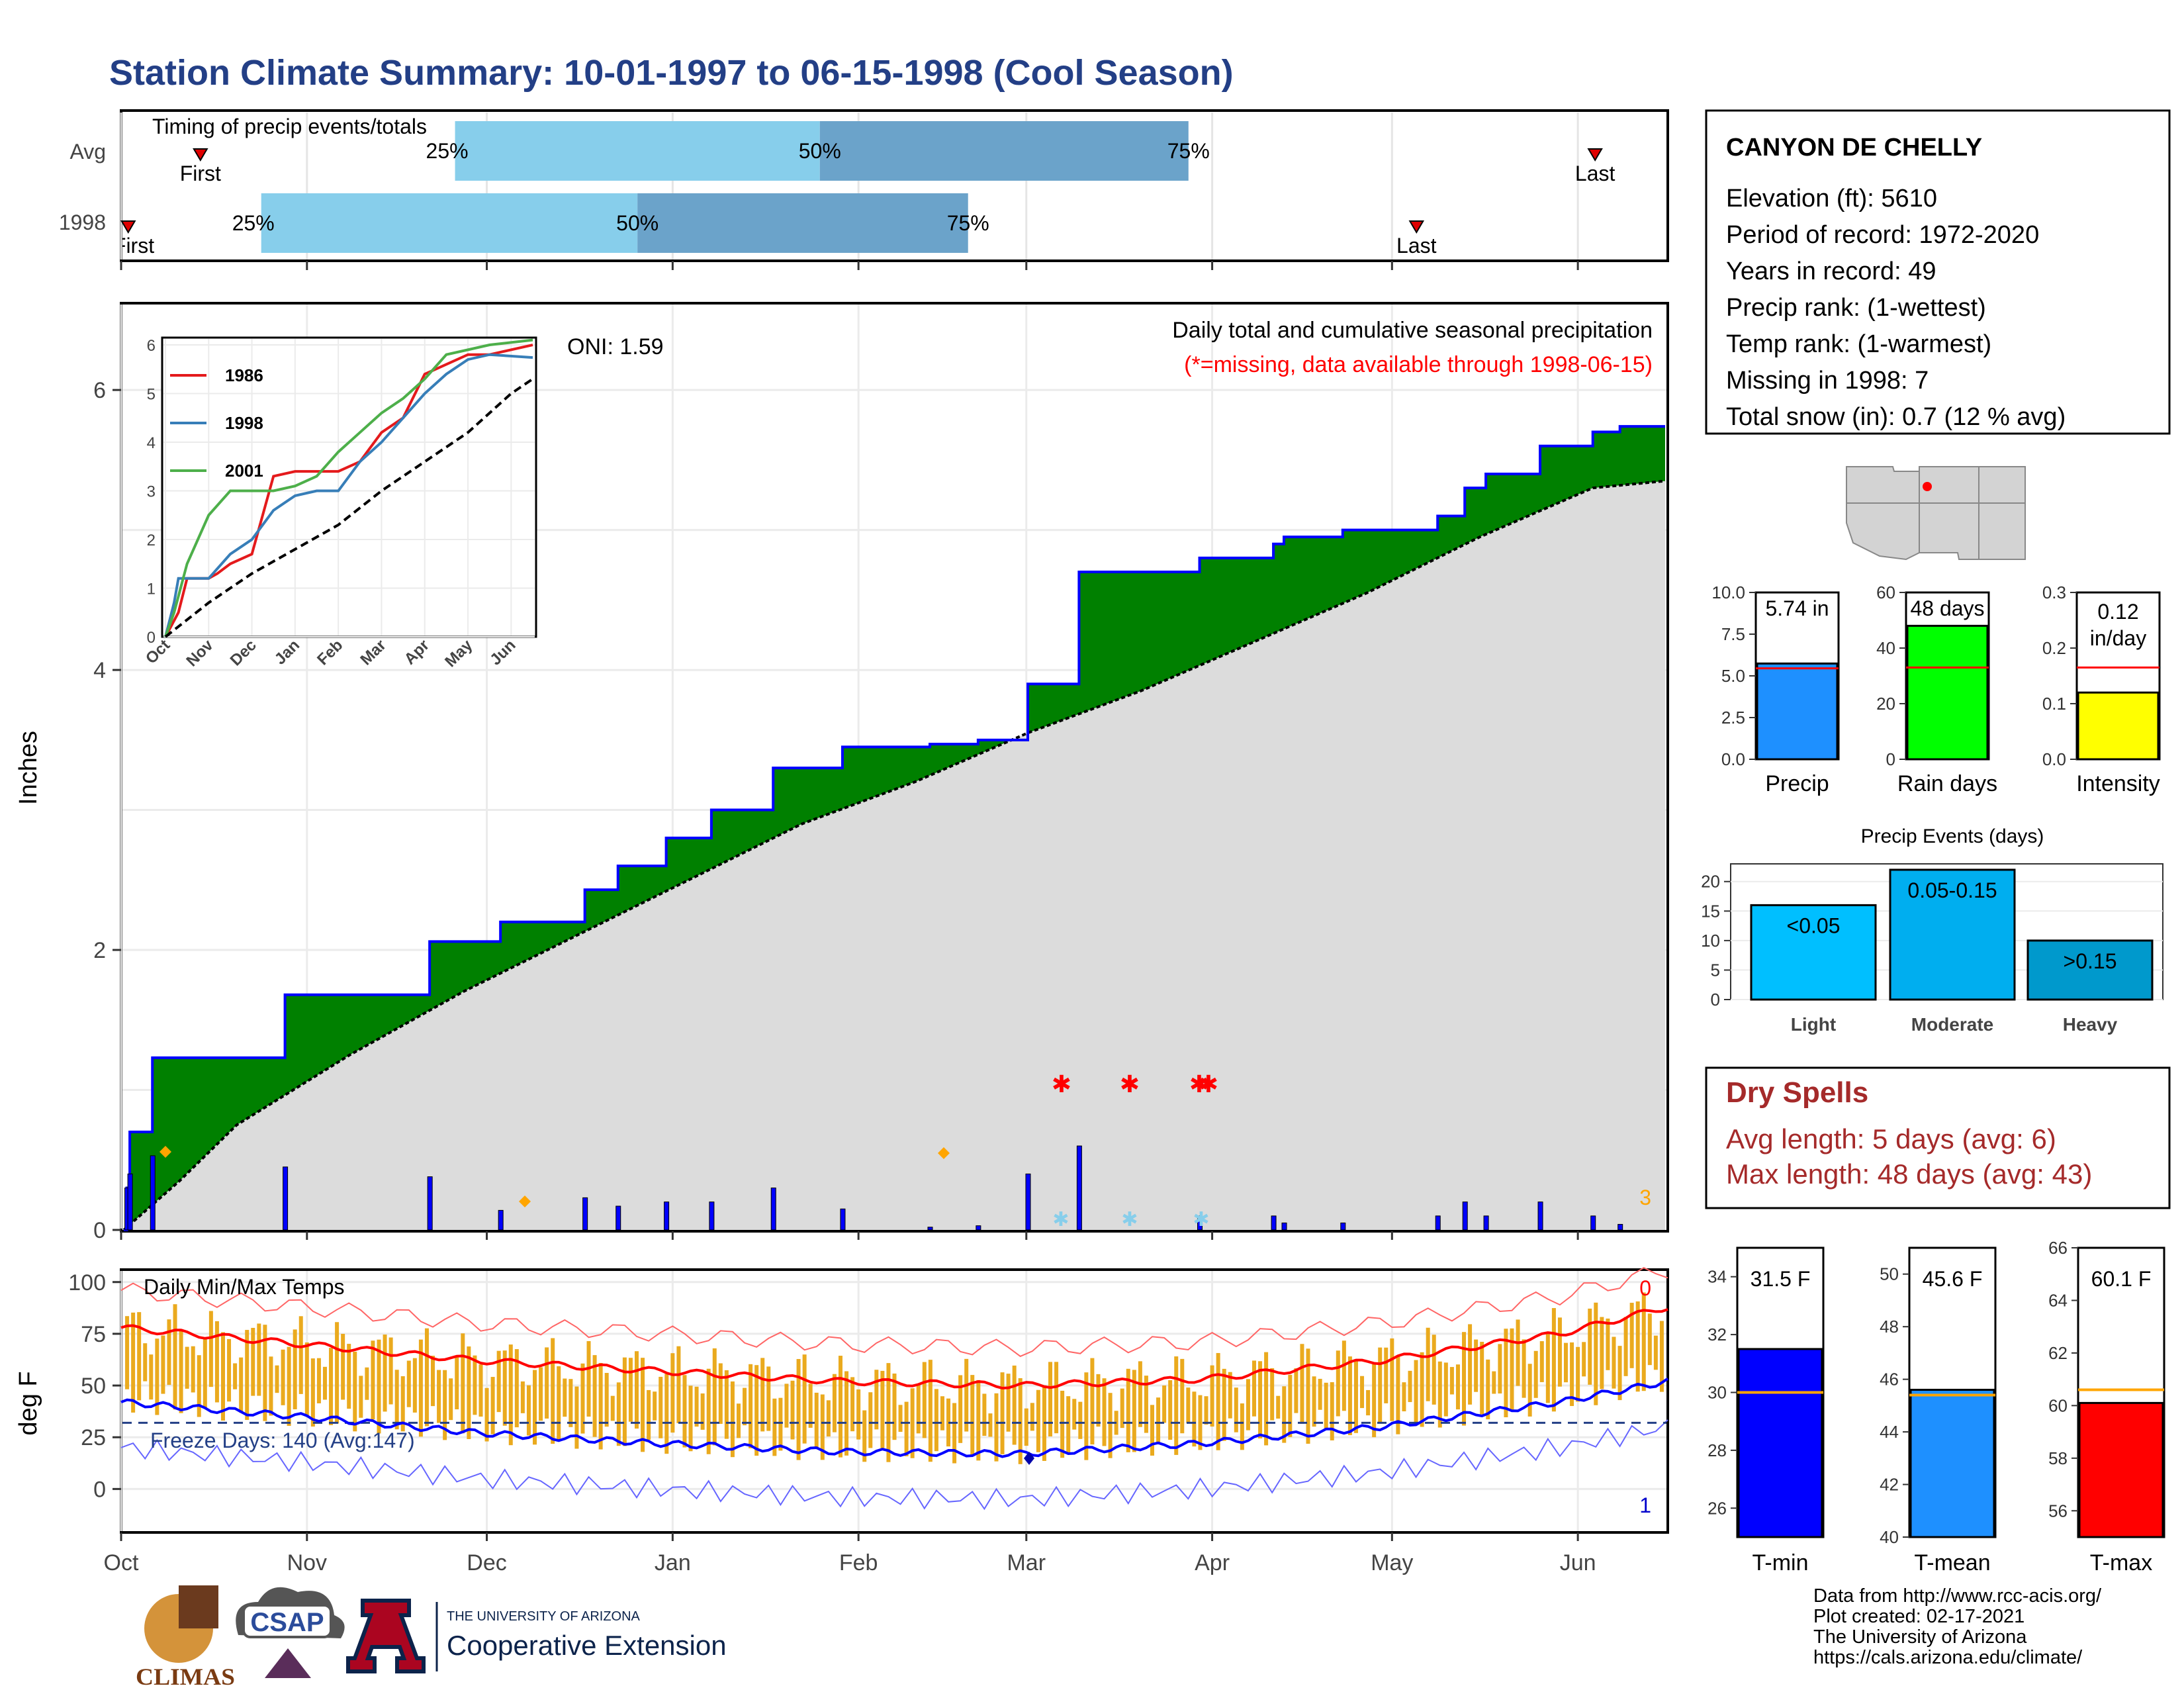 Image resolution: width=2184 pixels, height=1688 pixels. I want to click on temp-xtick-label: Oct, so click(121, 1562).